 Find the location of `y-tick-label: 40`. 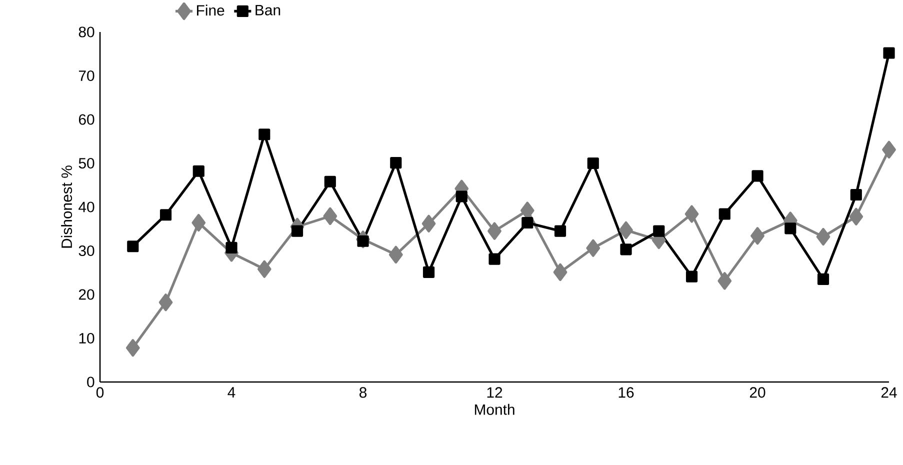

y-tick-label: 40 is located at coordinates (86, 207).